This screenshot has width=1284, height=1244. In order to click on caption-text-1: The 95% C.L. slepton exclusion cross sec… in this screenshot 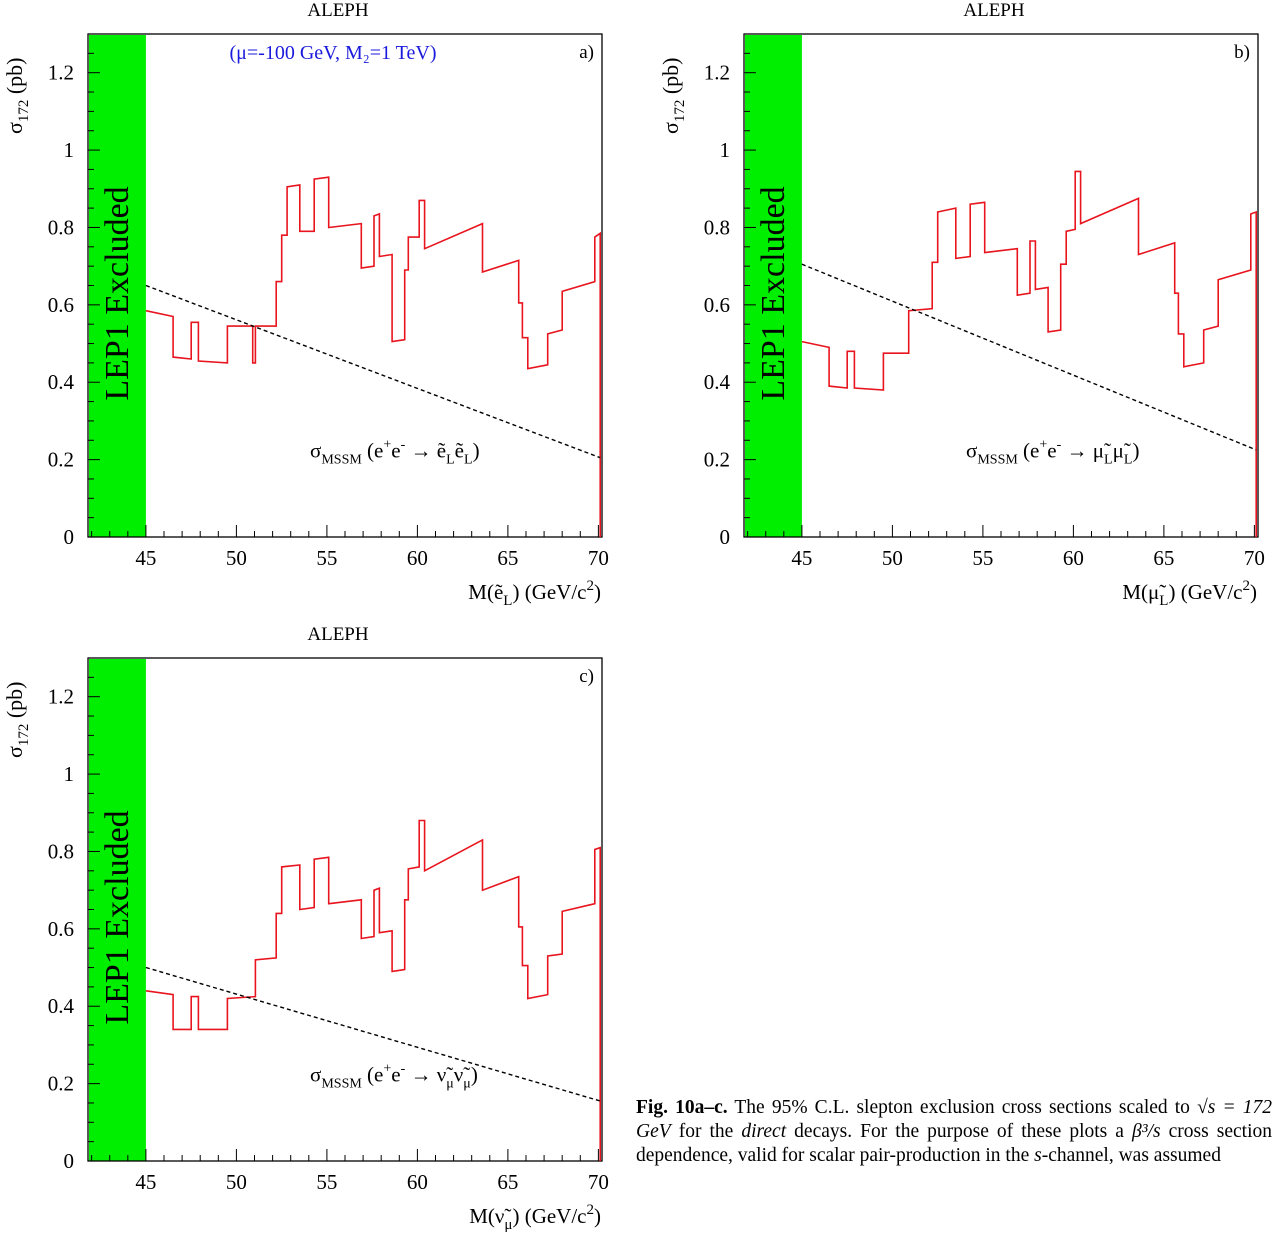, I will do `click(962, 1107)`.